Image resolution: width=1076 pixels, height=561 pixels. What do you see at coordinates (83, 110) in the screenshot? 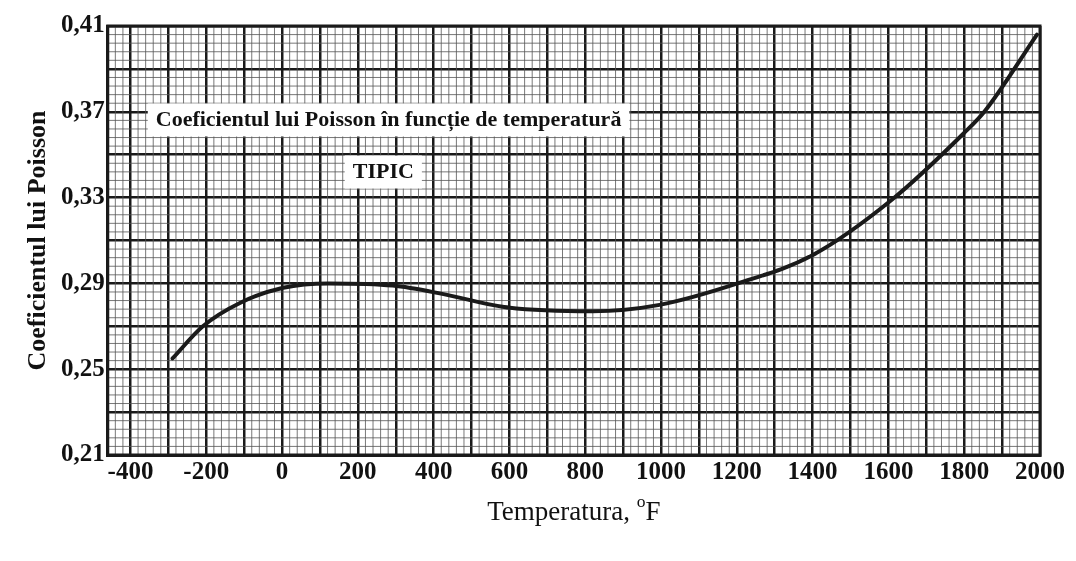
I see `y-tick-label: 0,37` at bounding box center [83, 110].